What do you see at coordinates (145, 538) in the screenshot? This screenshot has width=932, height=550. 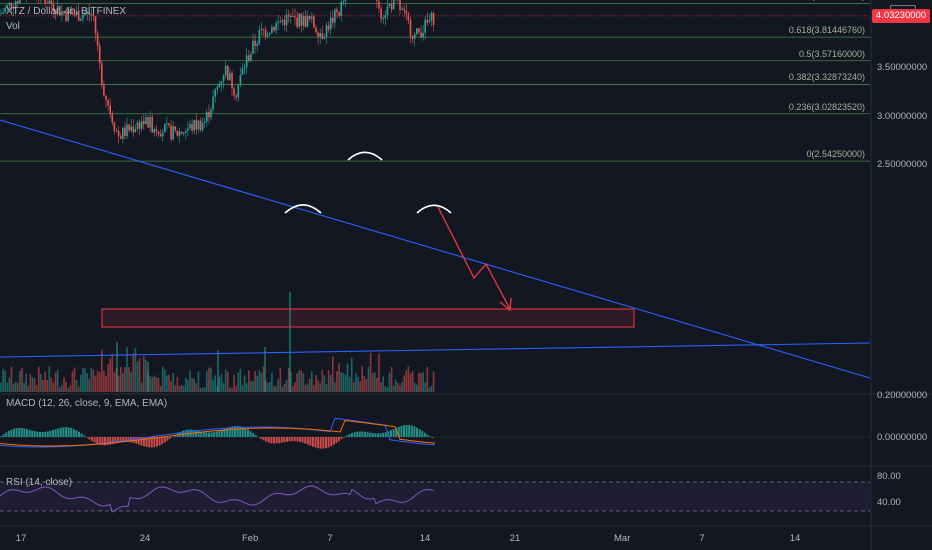 I see `time-tick-label: 24` at bounding box center [145, 538].